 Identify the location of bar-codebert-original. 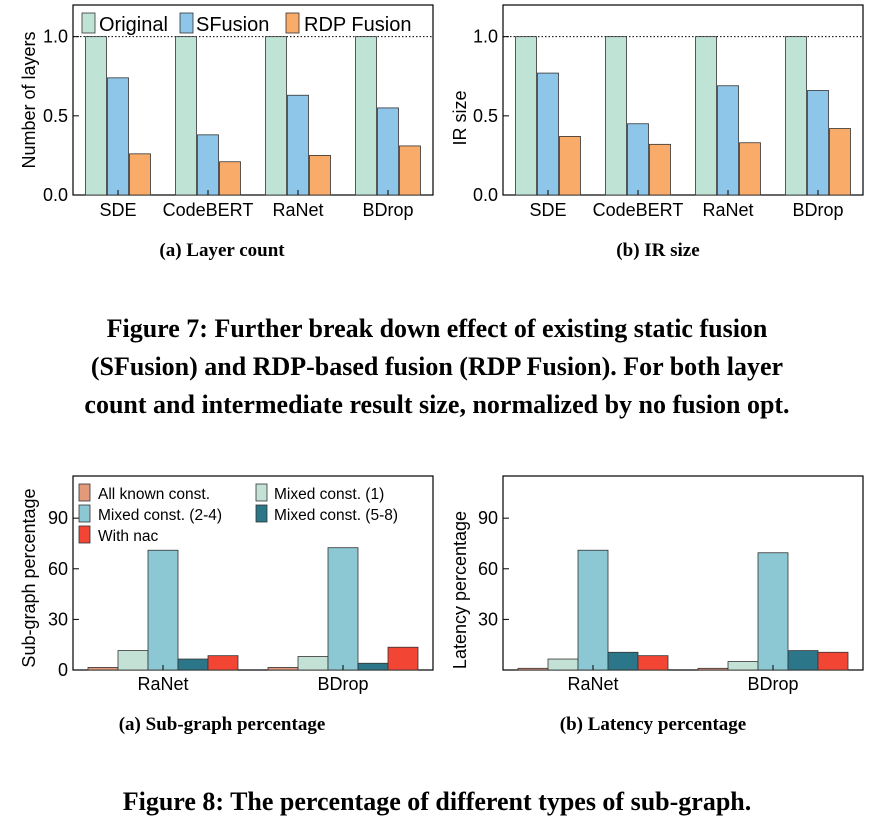
(616, 116).